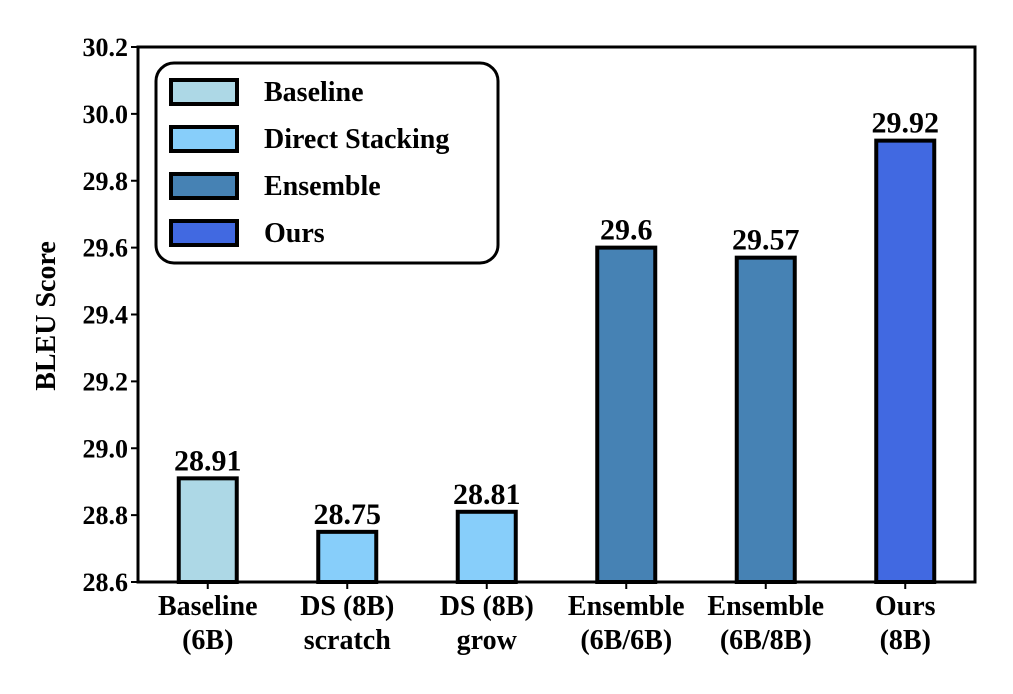 The image size is (1013, 694). Describe the element at coordinates (106, 47) in the screenshot. I see `y-tick-label-8: 30.2` at that location.